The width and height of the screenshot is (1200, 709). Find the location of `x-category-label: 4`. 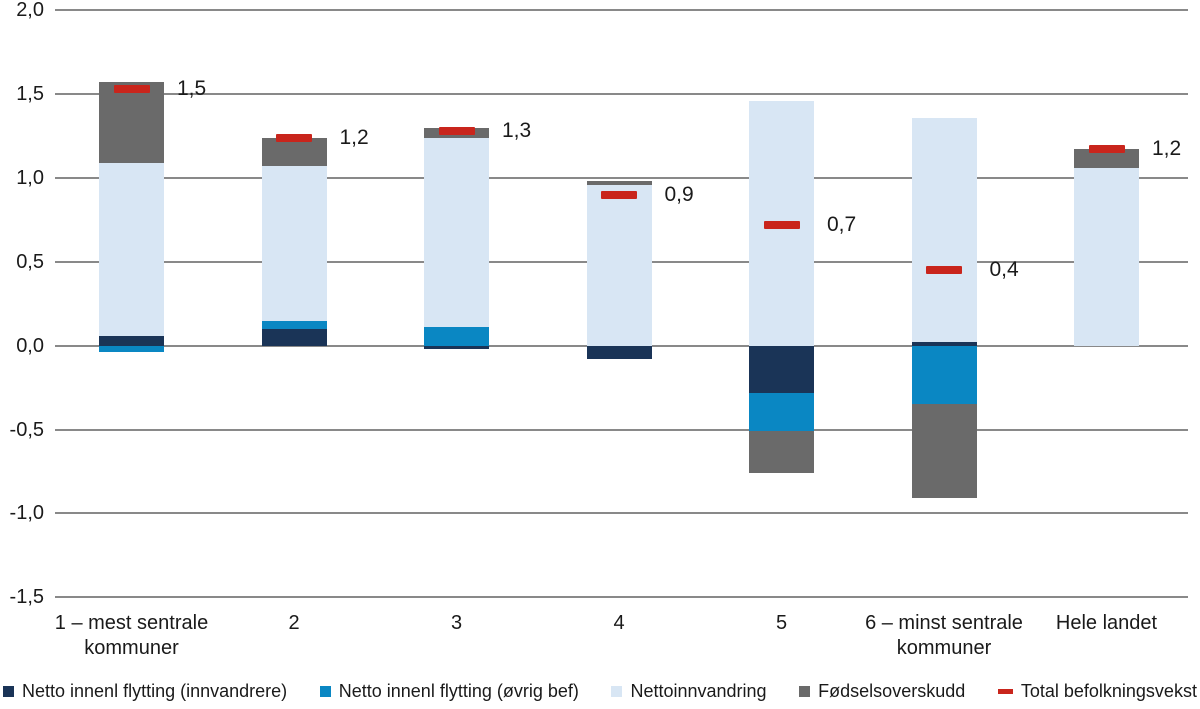

x-category-label: 4 is located at coordinates (619, 623).